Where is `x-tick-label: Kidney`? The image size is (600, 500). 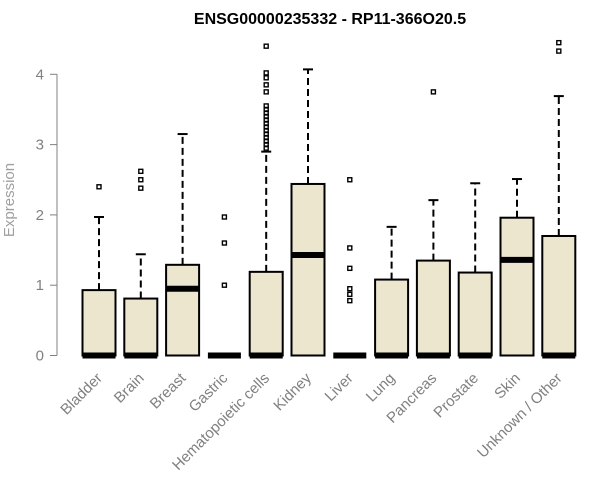
x-tick-label: Kidney is located at coordinates (292, 391).